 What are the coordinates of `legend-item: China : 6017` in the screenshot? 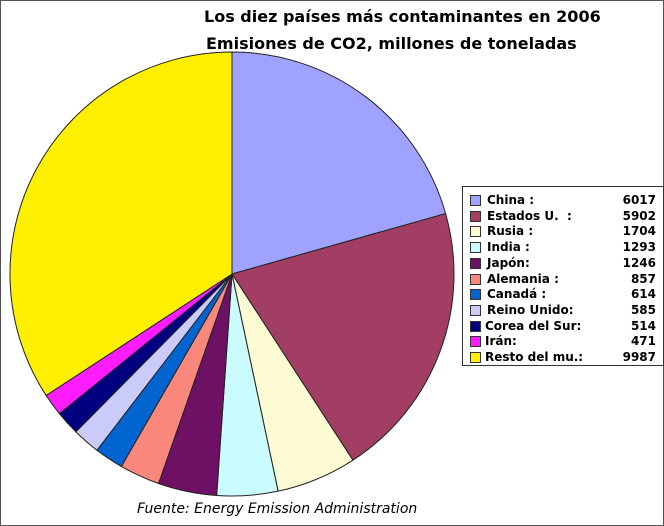 It's located at (563, 200).